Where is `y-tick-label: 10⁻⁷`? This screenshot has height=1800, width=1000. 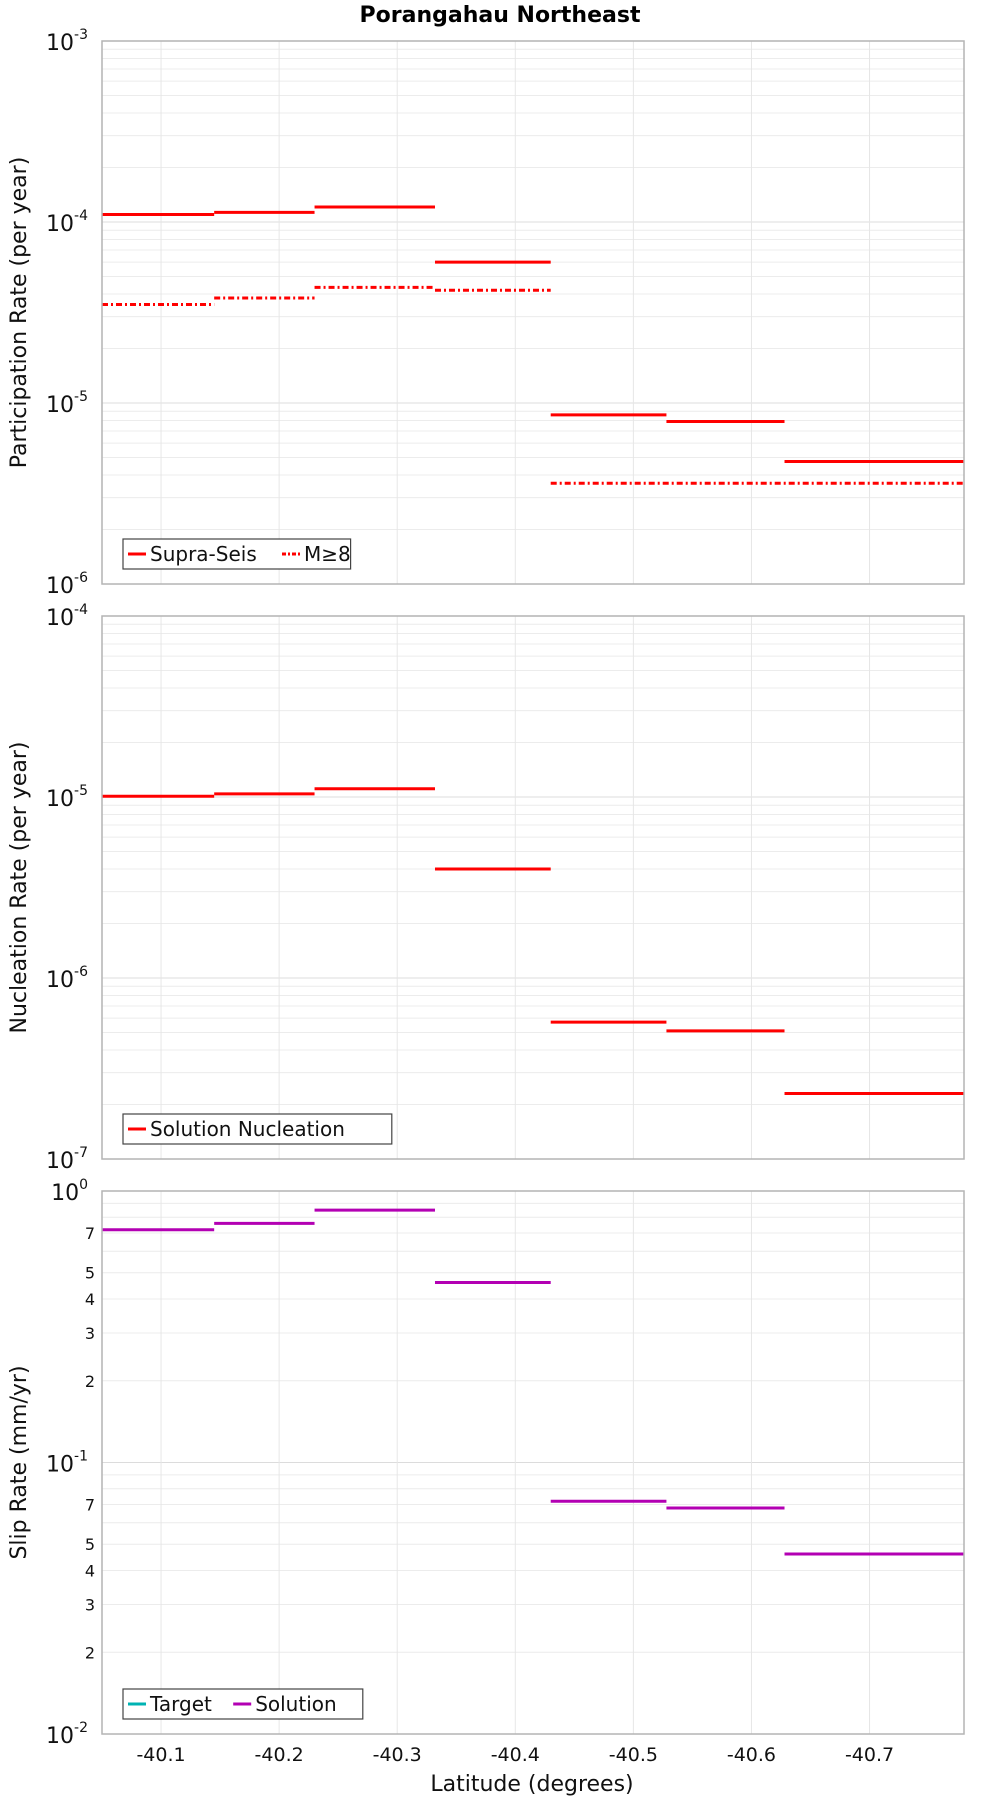
y-tick-label: 10⁻⁷ is located at coordinates (67, 1159).